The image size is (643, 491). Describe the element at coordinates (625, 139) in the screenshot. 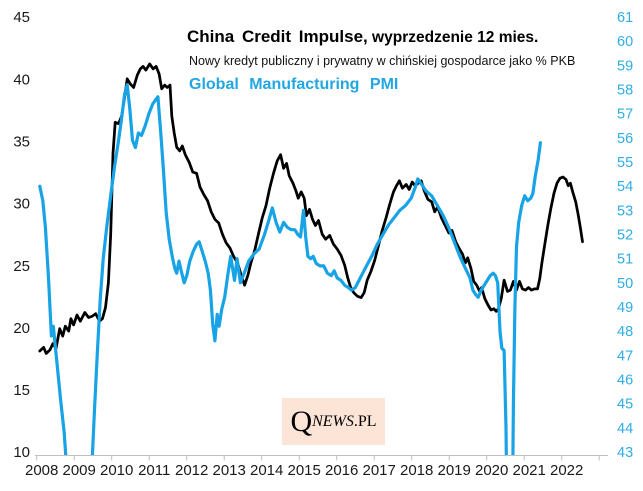

I see `right-axis-tick-label: 56` at that location.